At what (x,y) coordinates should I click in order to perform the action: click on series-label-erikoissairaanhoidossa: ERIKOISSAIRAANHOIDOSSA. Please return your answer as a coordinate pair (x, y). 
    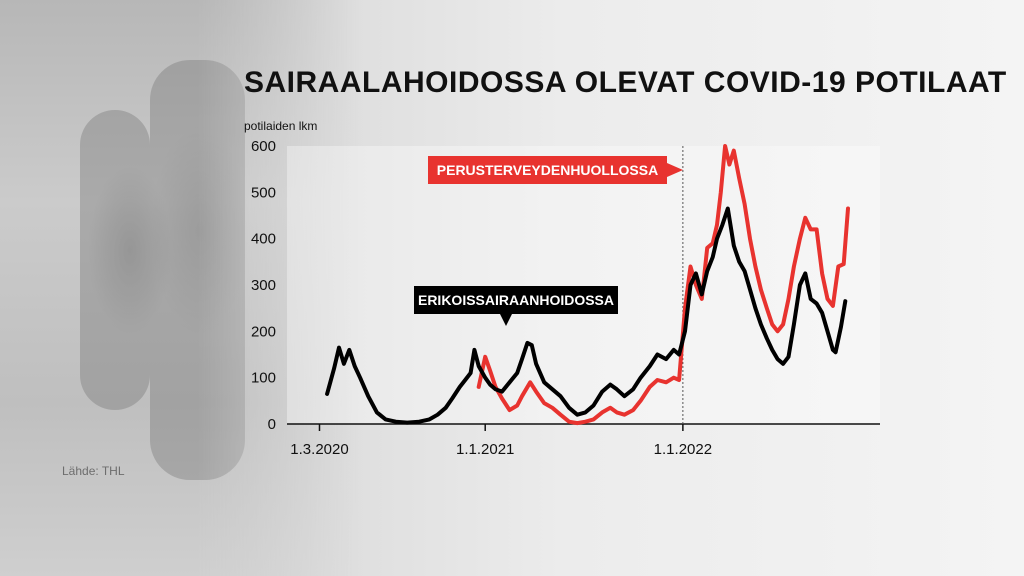
    Looking at the image, I should click on (516, 300).